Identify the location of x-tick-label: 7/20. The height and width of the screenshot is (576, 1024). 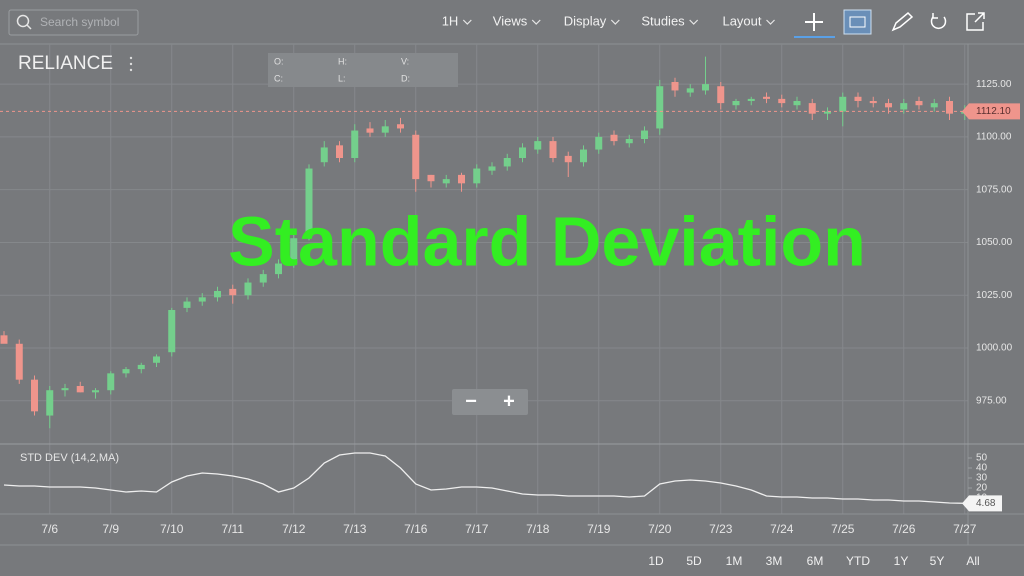
(660, 529).